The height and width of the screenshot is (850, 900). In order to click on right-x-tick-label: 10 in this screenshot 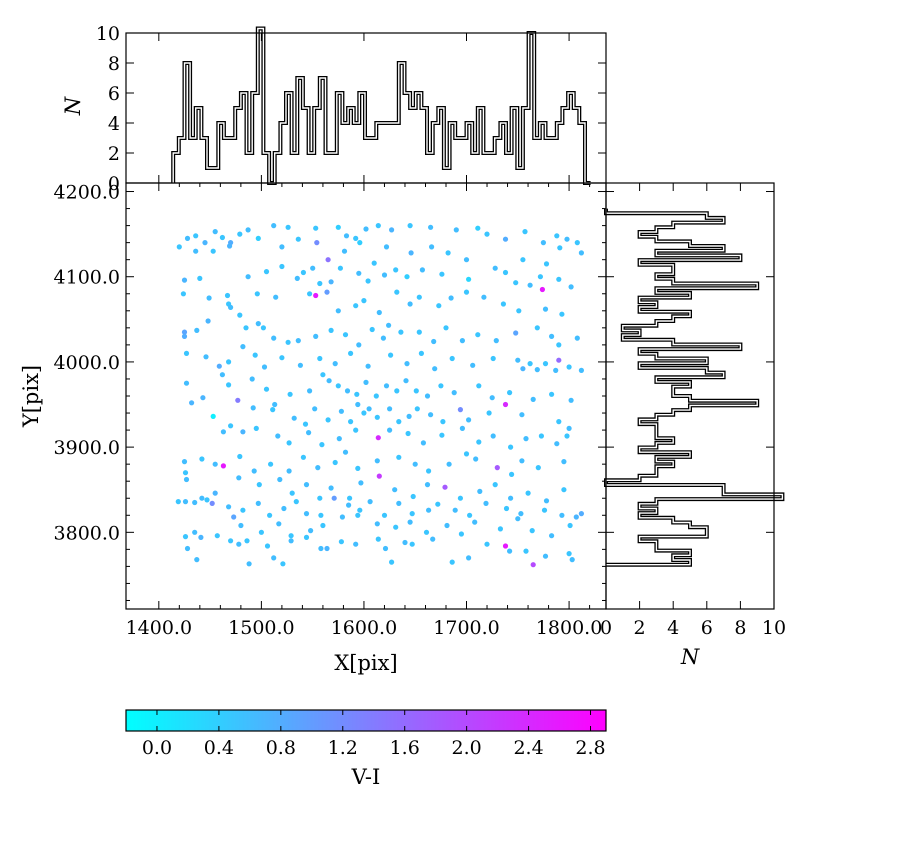, I will do `click(774, 628)`.